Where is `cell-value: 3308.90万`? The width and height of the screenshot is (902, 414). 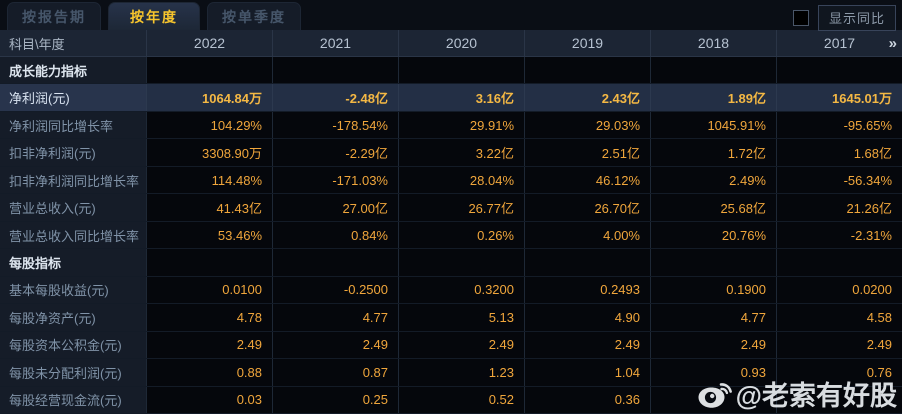
cell-value: 3308.90万 is located at coordinates (209, 152).